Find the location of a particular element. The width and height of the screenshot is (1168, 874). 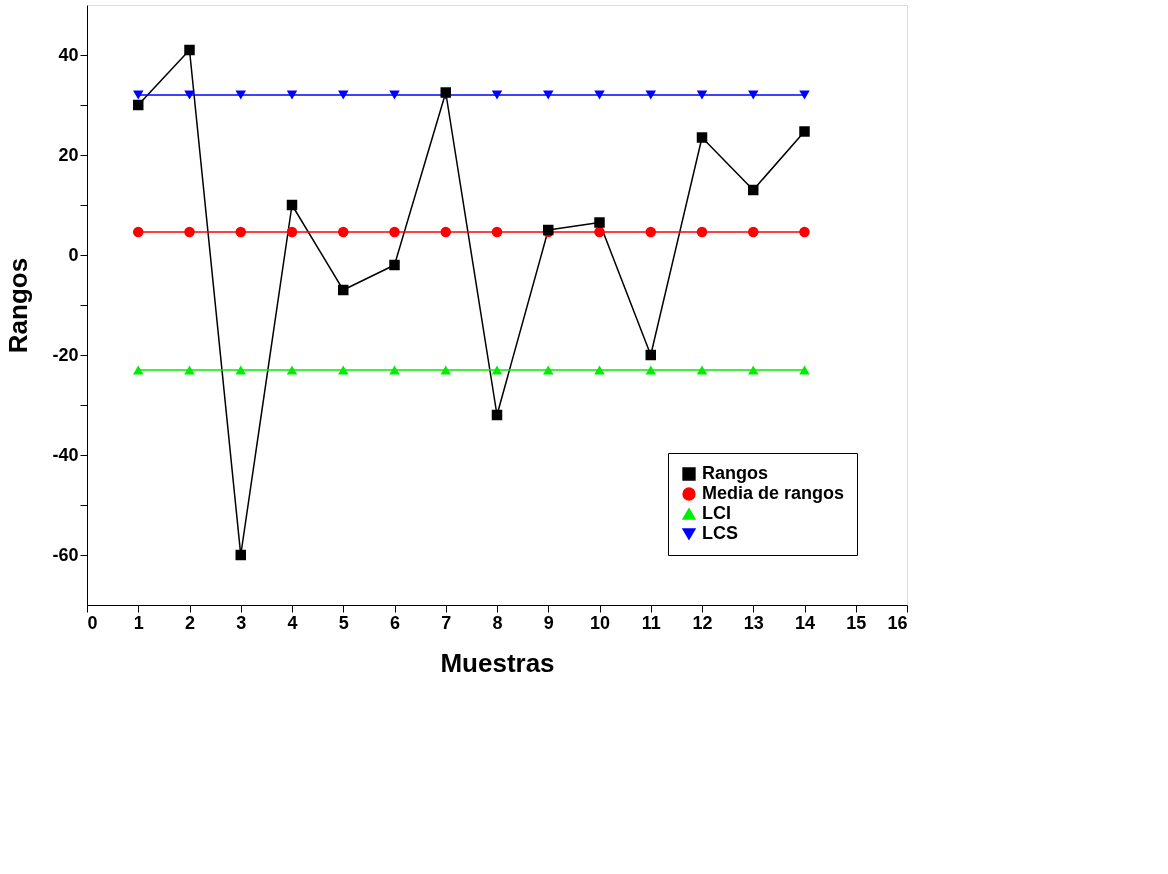

legend-label: Media de rangos is located at coordinates (773, 493).